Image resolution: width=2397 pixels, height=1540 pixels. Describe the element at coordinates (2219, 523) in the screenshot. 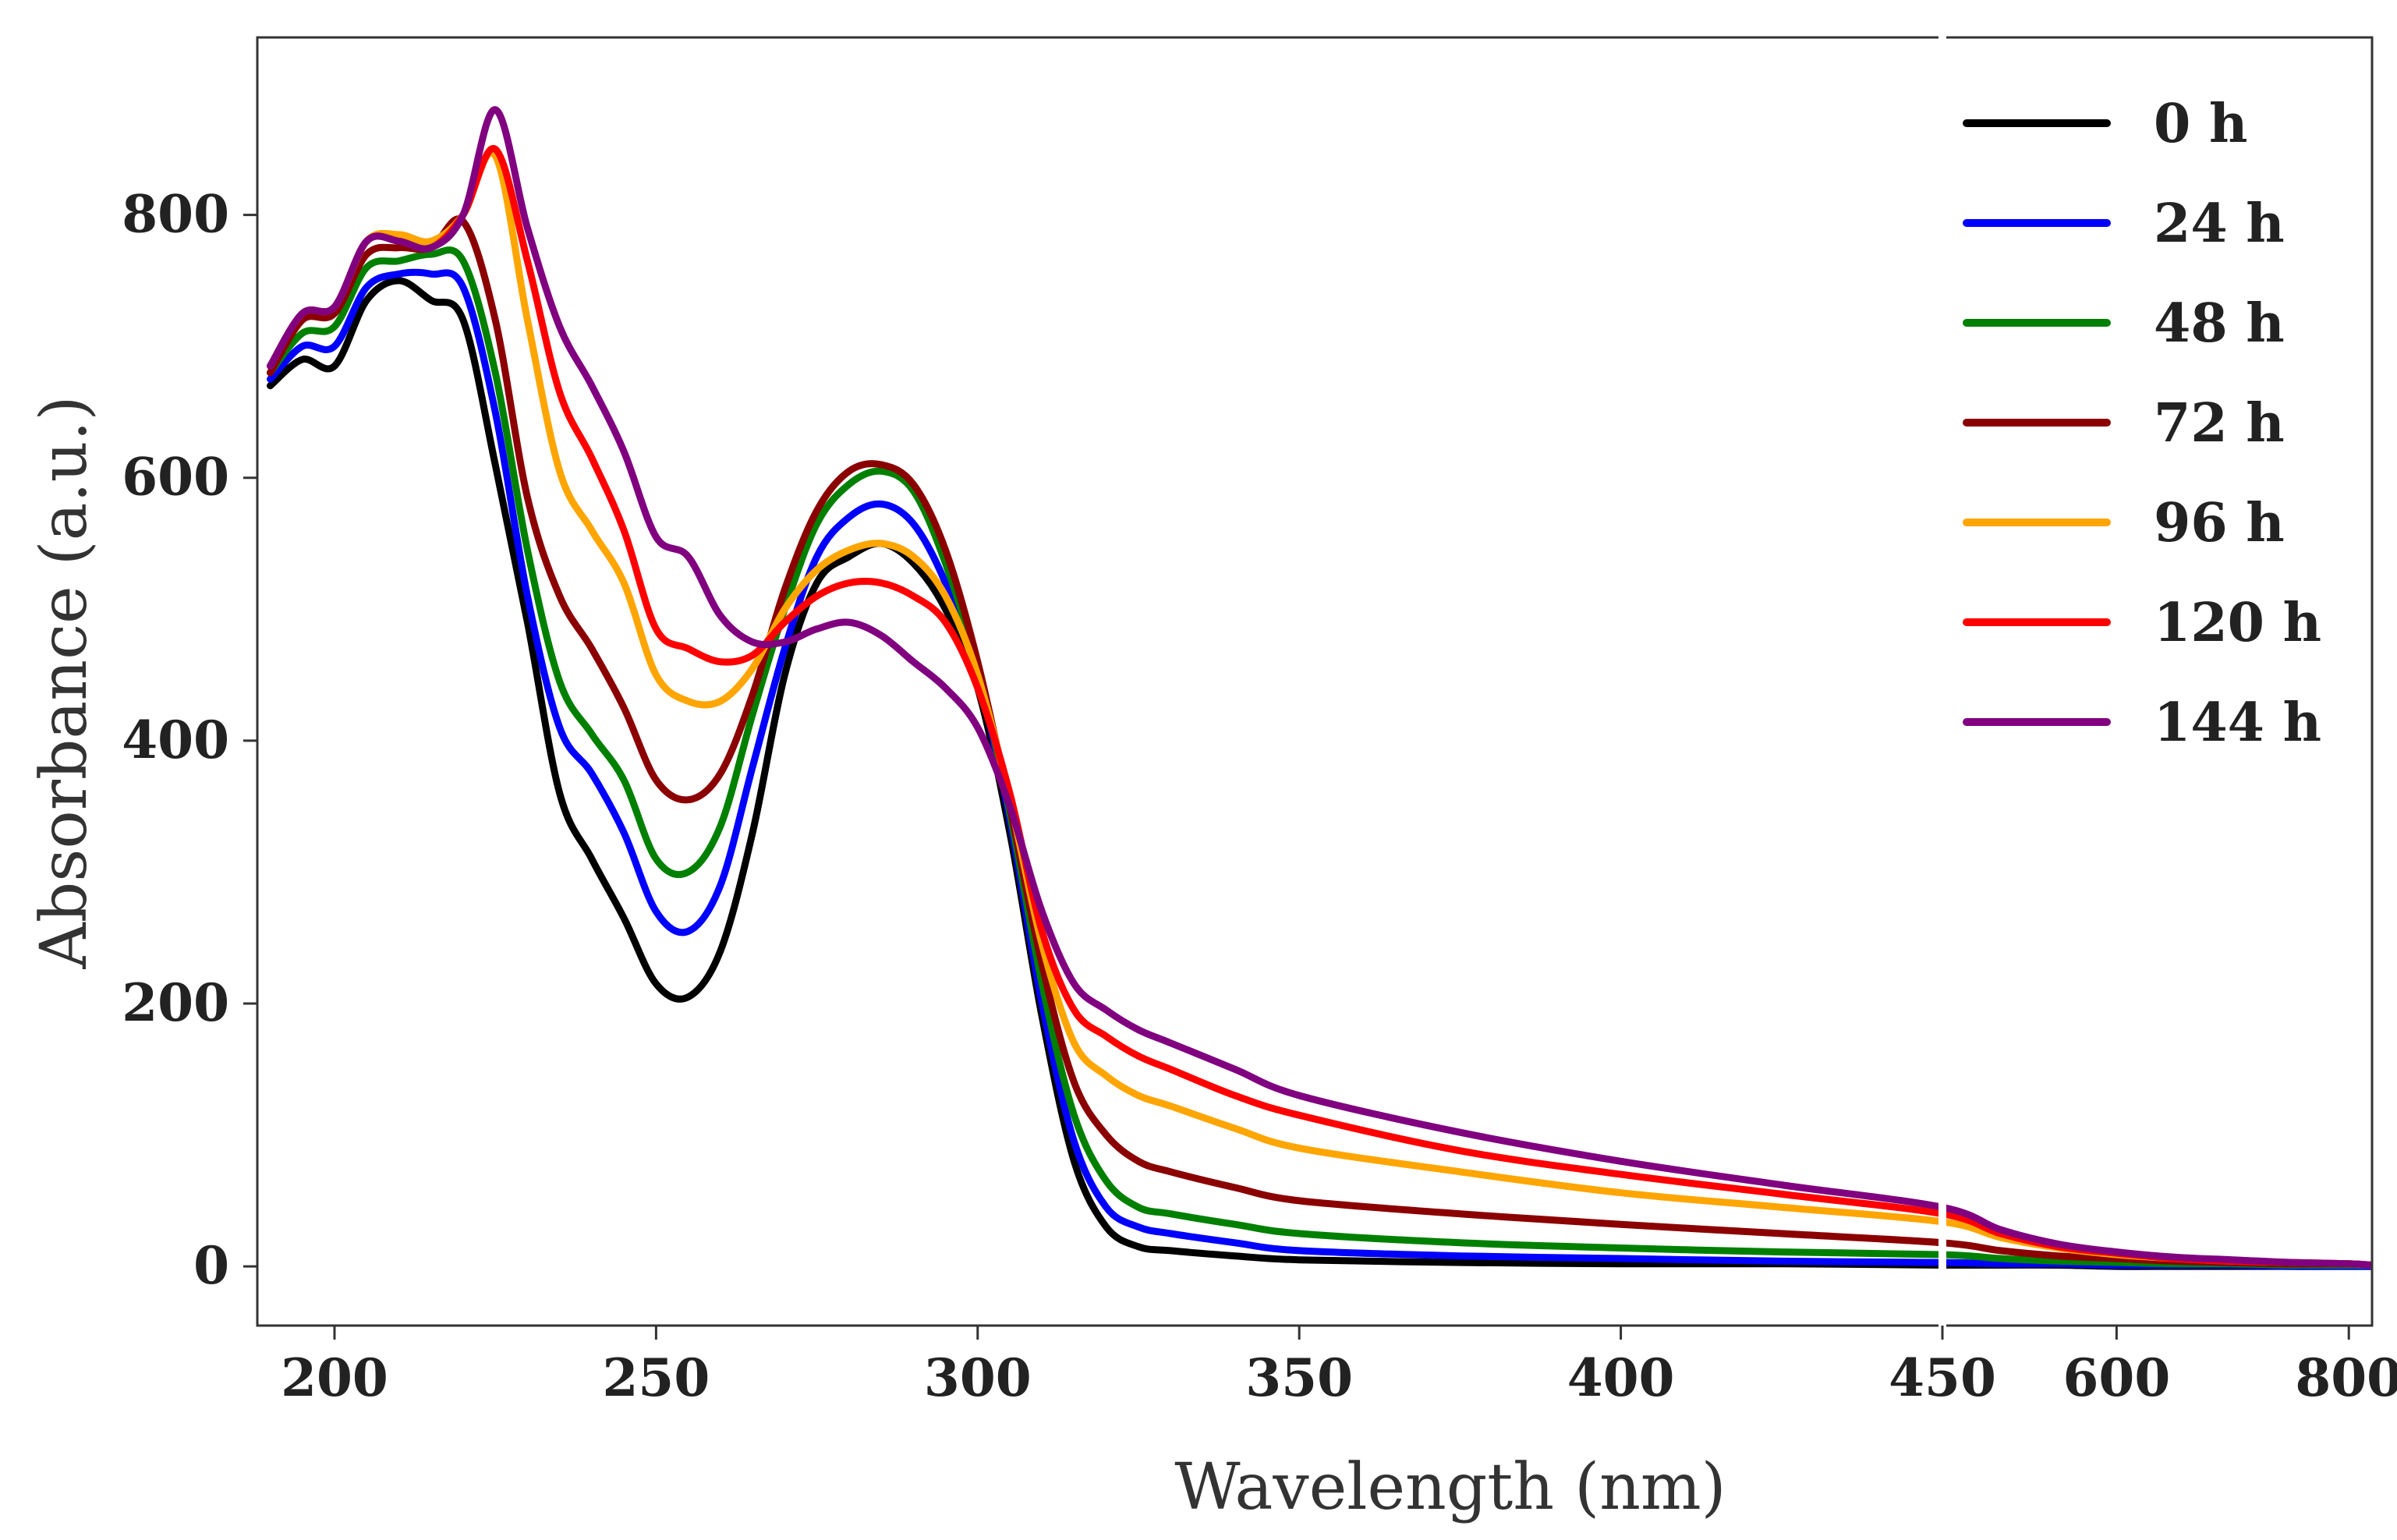

I see `legend-label: 96 h` at that location.